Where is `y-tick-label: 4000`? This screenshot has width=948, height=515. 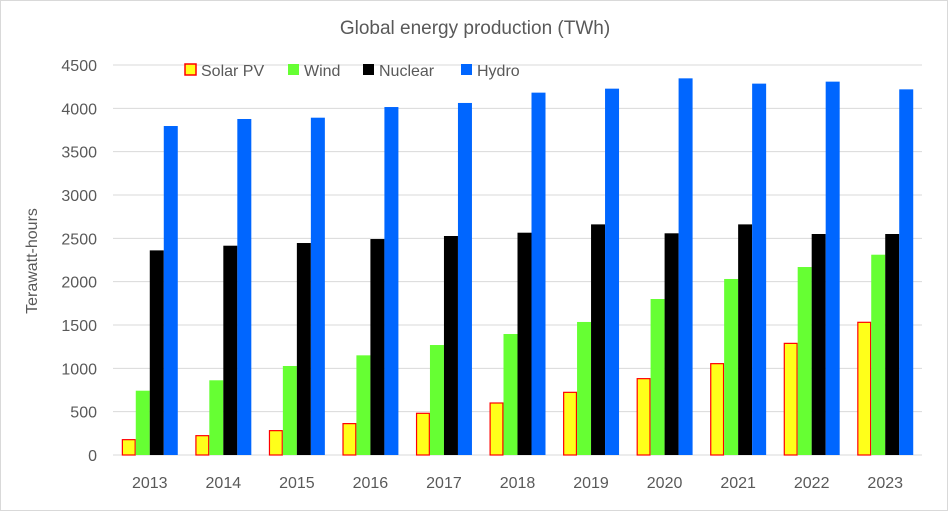
y-tick-label: 4000 is located at coordinates (79, 109).